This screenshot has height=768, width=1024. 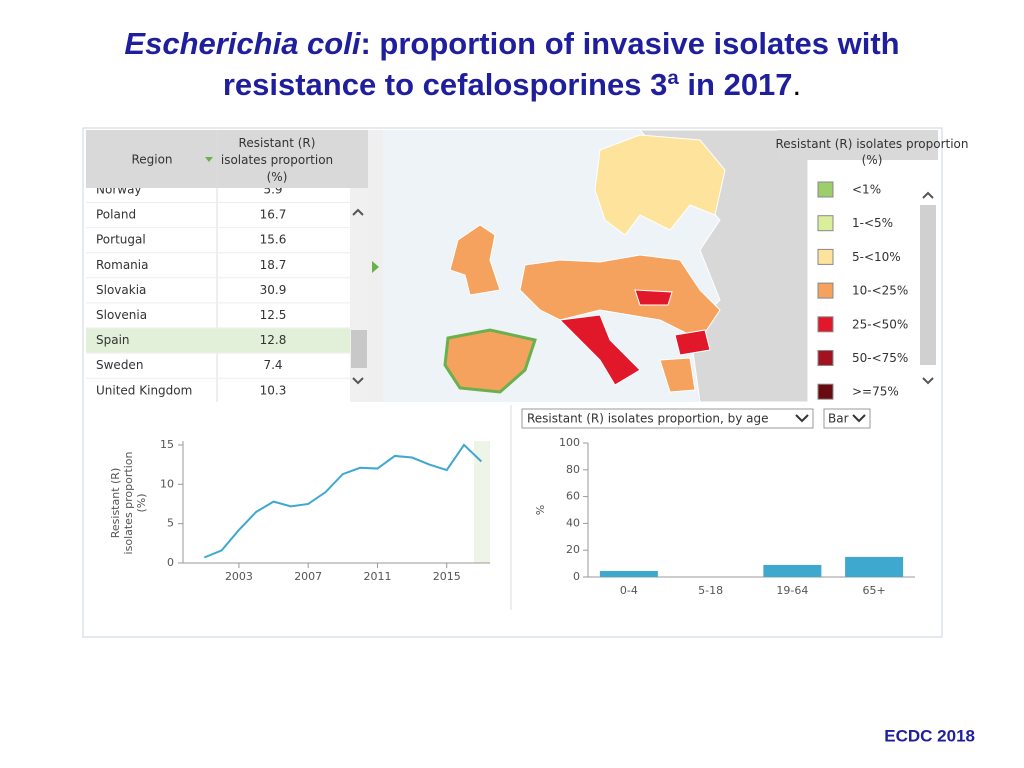 I want to click on region-cell: Norway, so click(x=119, y=190).